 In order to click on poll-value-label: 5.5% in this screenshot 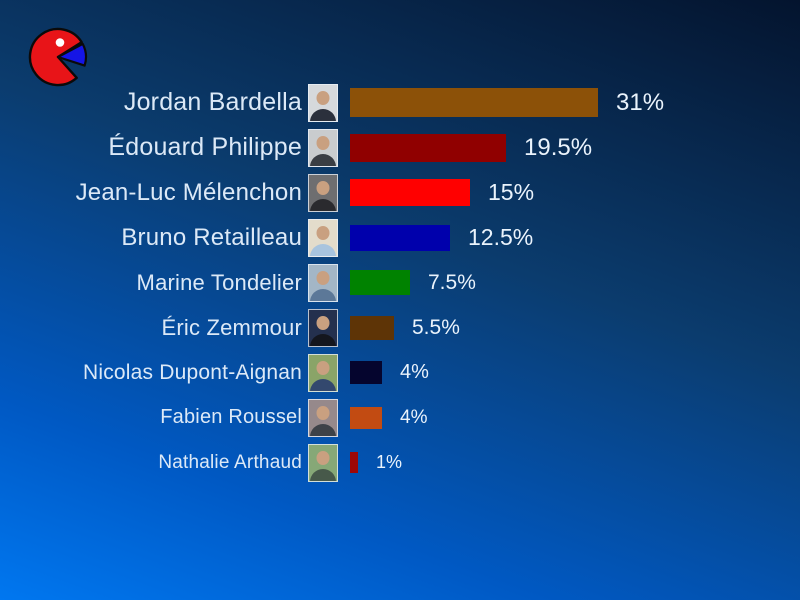, I will do `click(436, 327)`.